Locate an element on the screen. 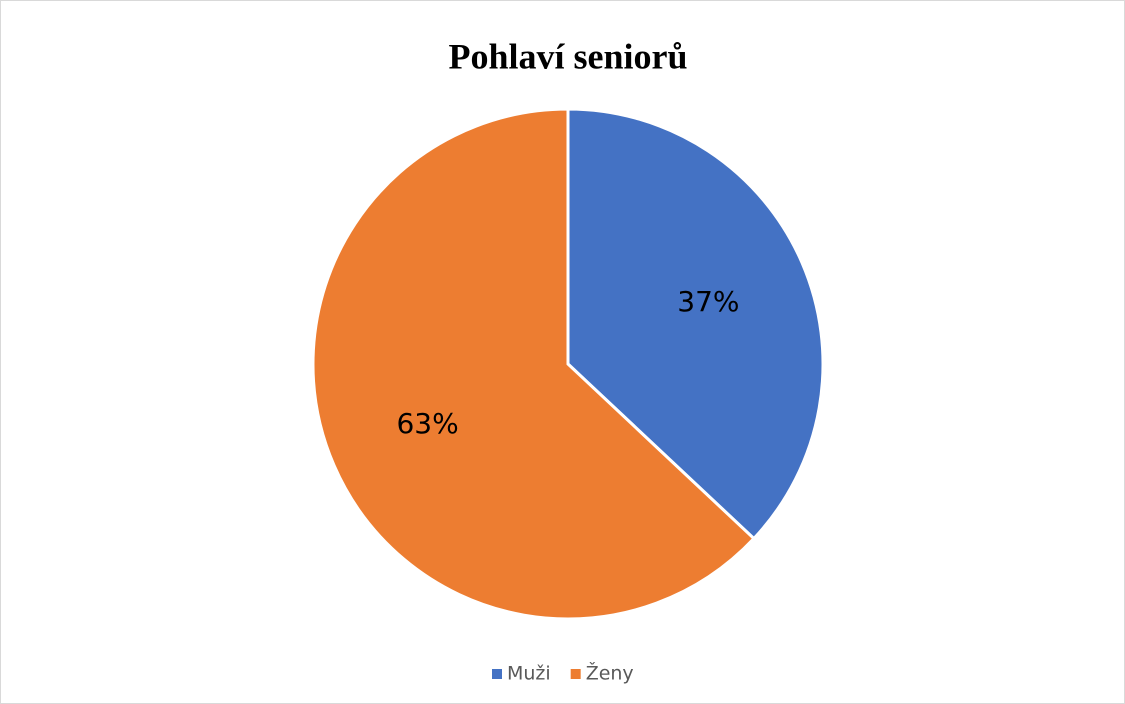 The width and height of the screenshot is (1125, 704). data-label: 63% is located at coordinates (427, 423).